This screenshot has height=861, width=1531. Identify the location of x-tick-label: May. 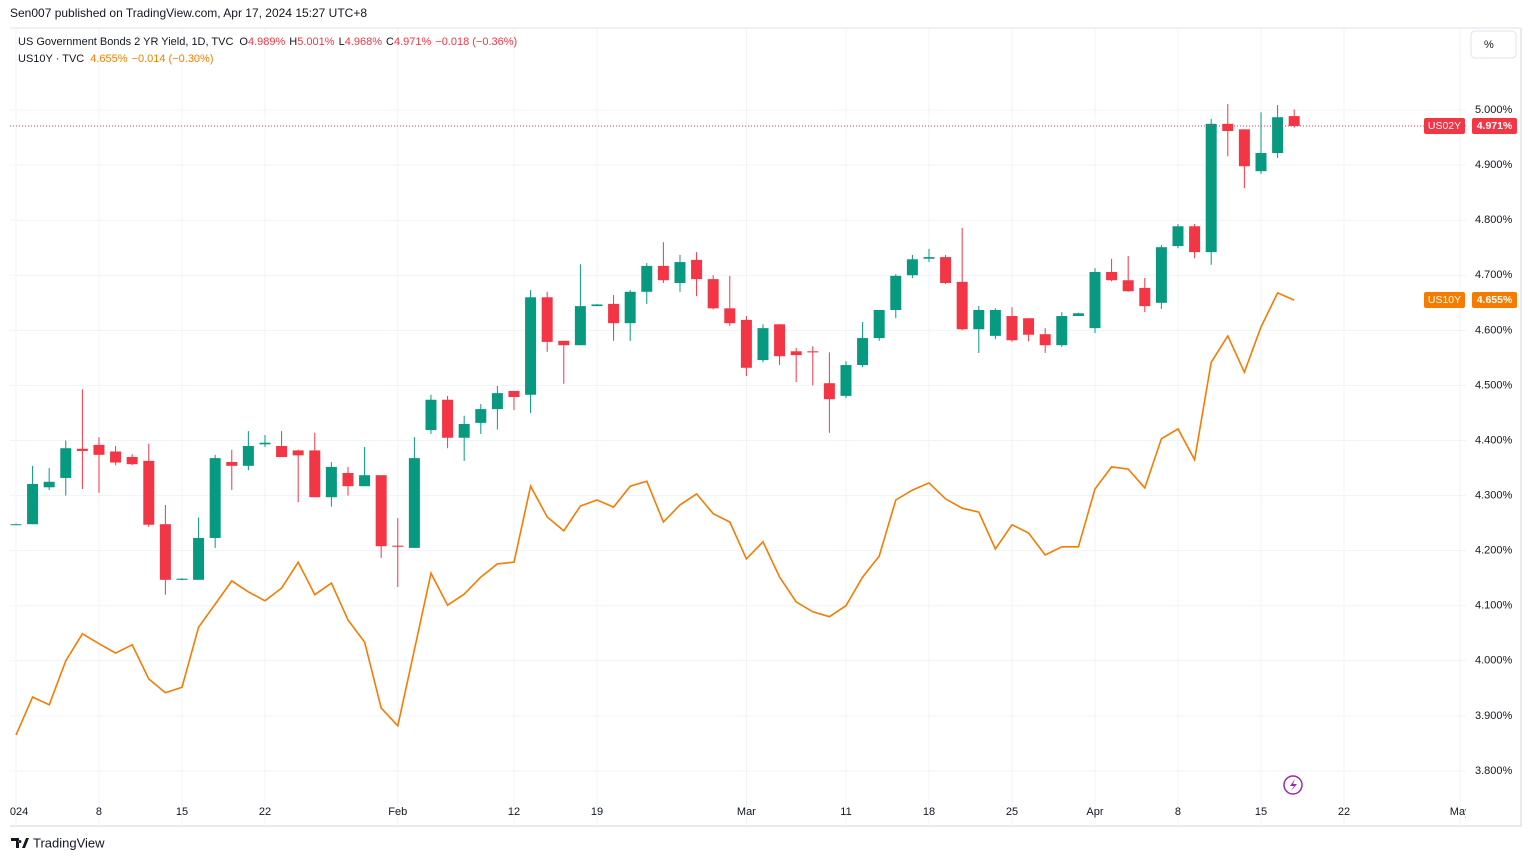
(1460, 812).